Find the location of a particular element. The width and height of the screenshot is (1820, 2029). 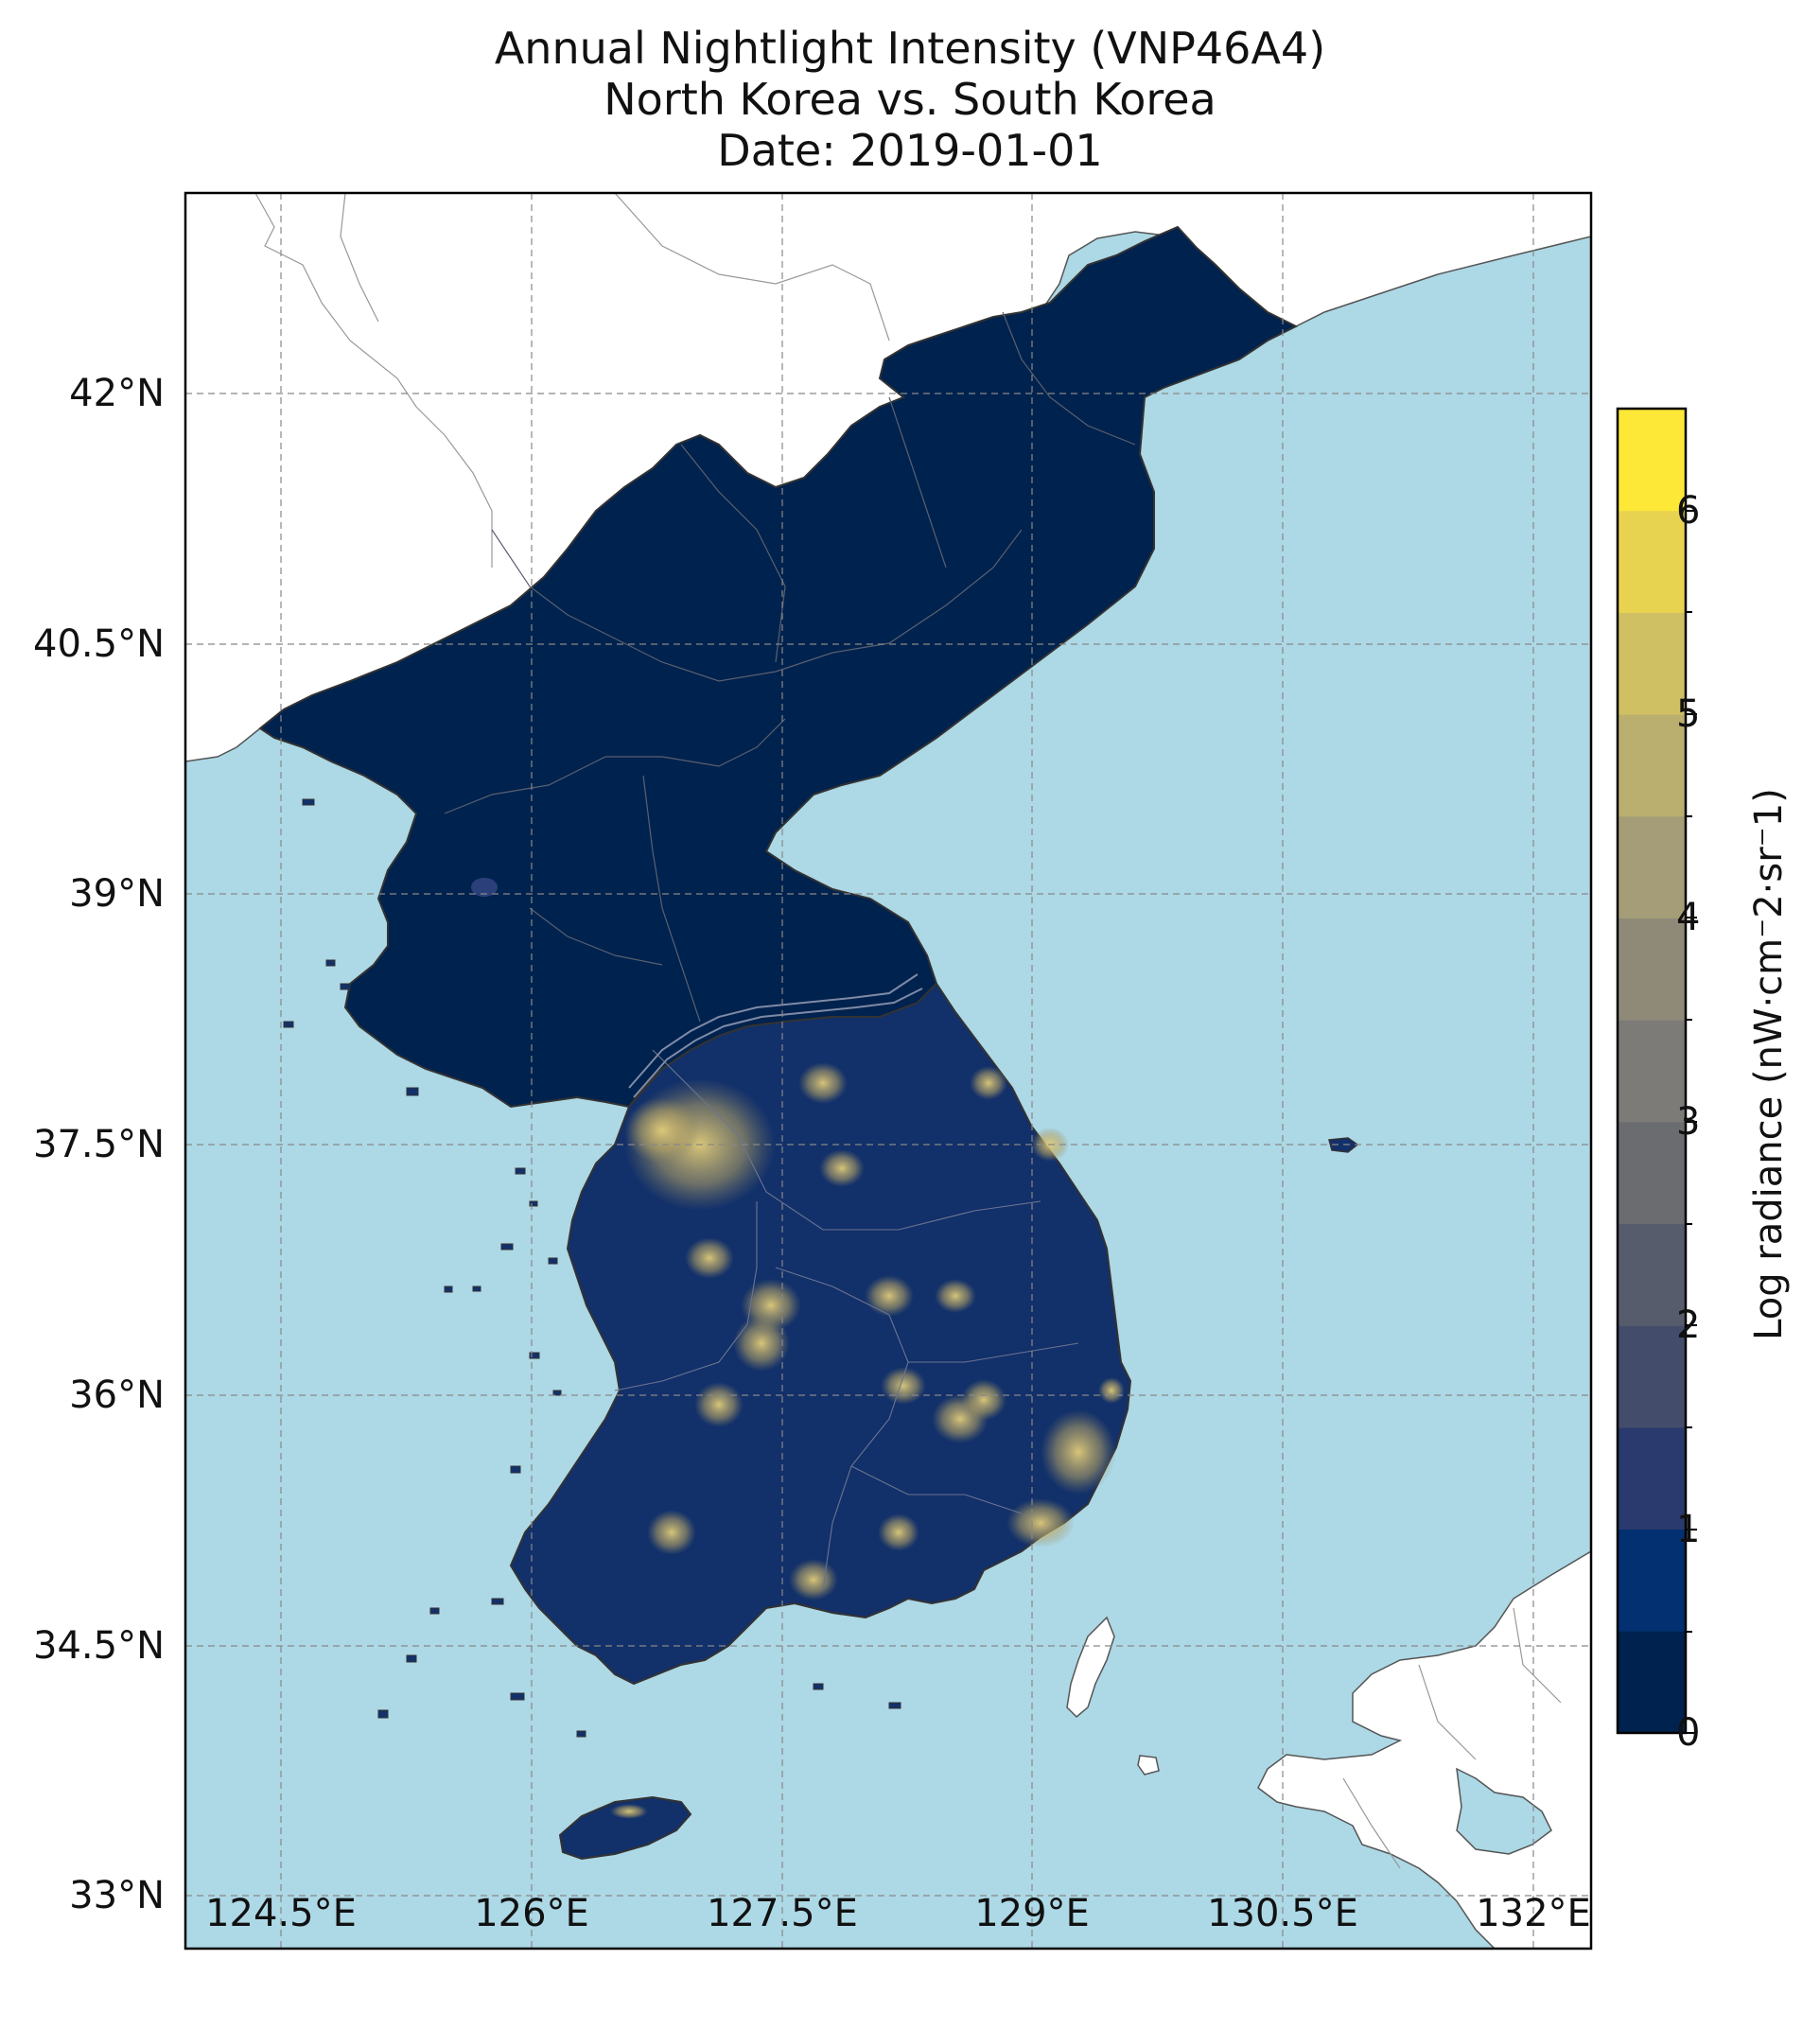

colorbar-tick-4: 4 is located at coordinates (1688, 917).